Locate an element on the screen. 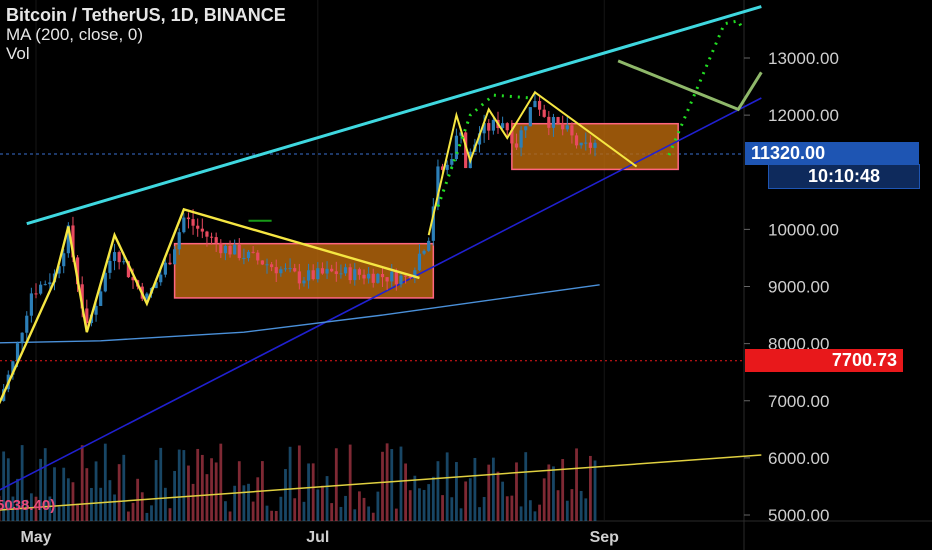 This screenshot has width=932, height=550. ma-legend: MA (200, close, 0) is located at coordinates (75, 34).